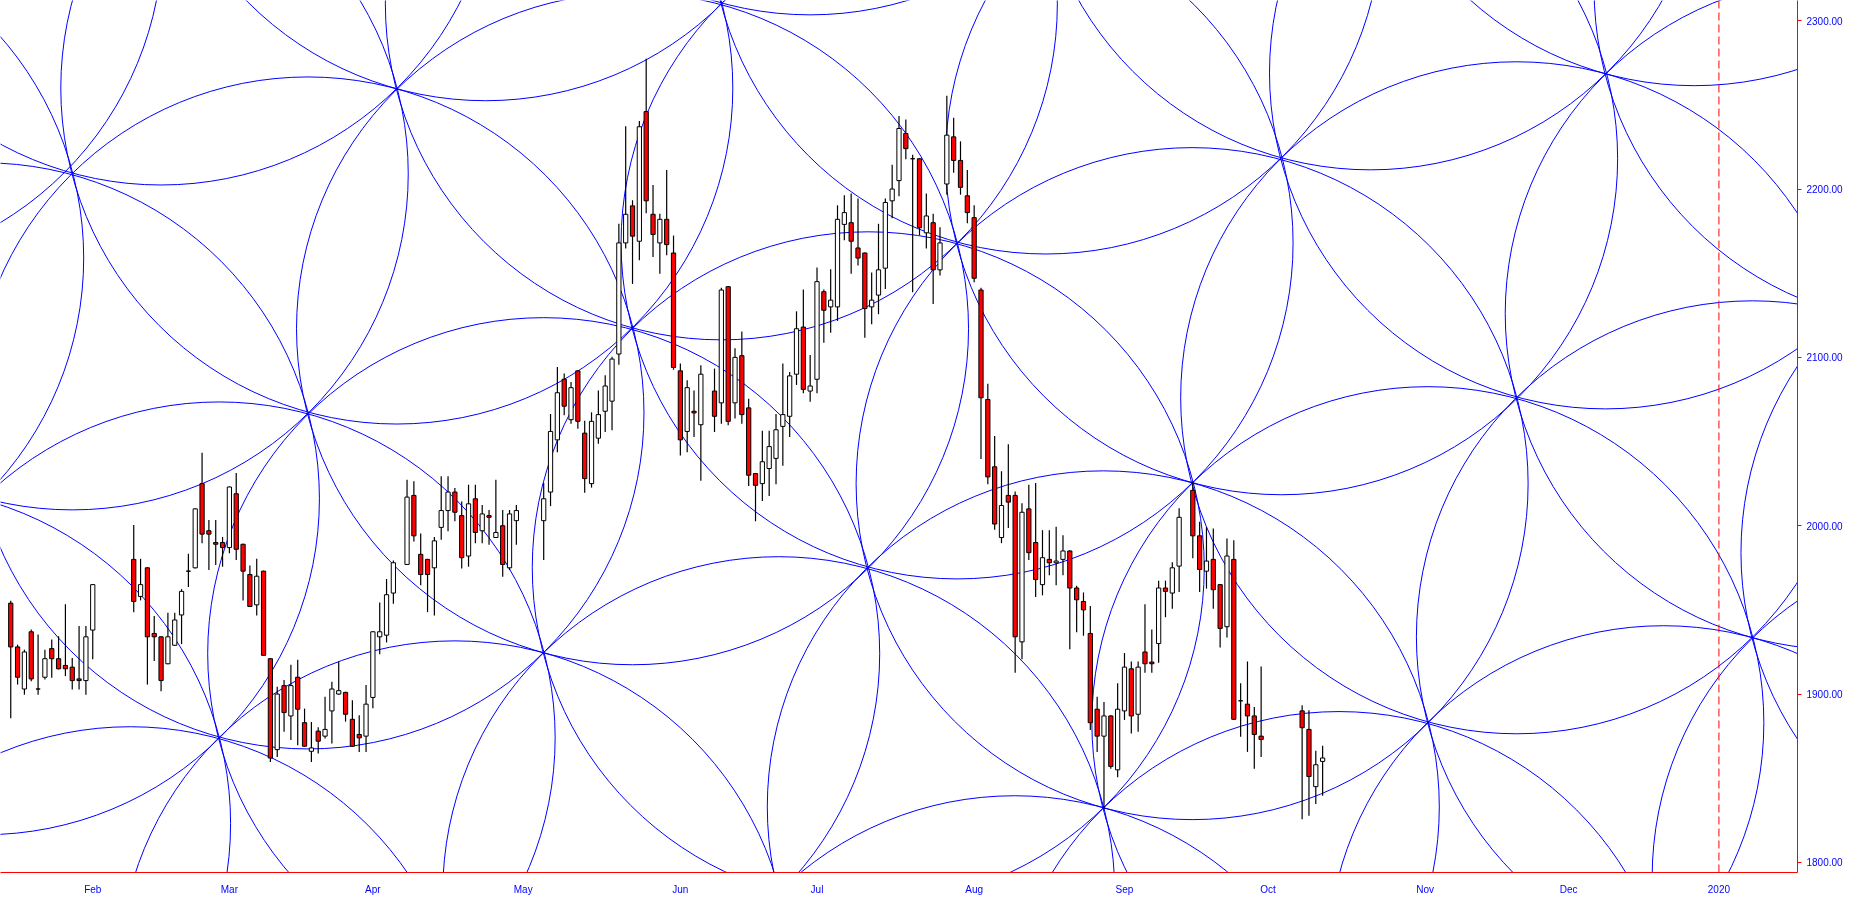 This screenshot has height=909, width=1852. What do you see at coordinates (1568, 889) in the screenshot?
I see `x-tick-label: Dec` at bounding box center [1568, 889].